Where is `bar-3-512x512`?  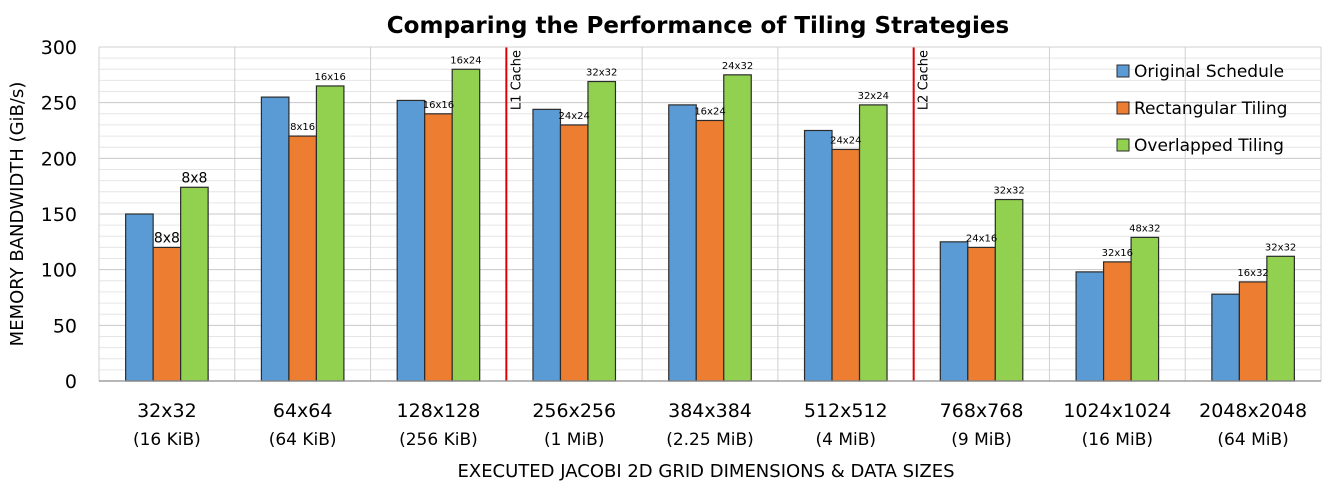
bar-3-512x512 is located at coordinates (873, 243).